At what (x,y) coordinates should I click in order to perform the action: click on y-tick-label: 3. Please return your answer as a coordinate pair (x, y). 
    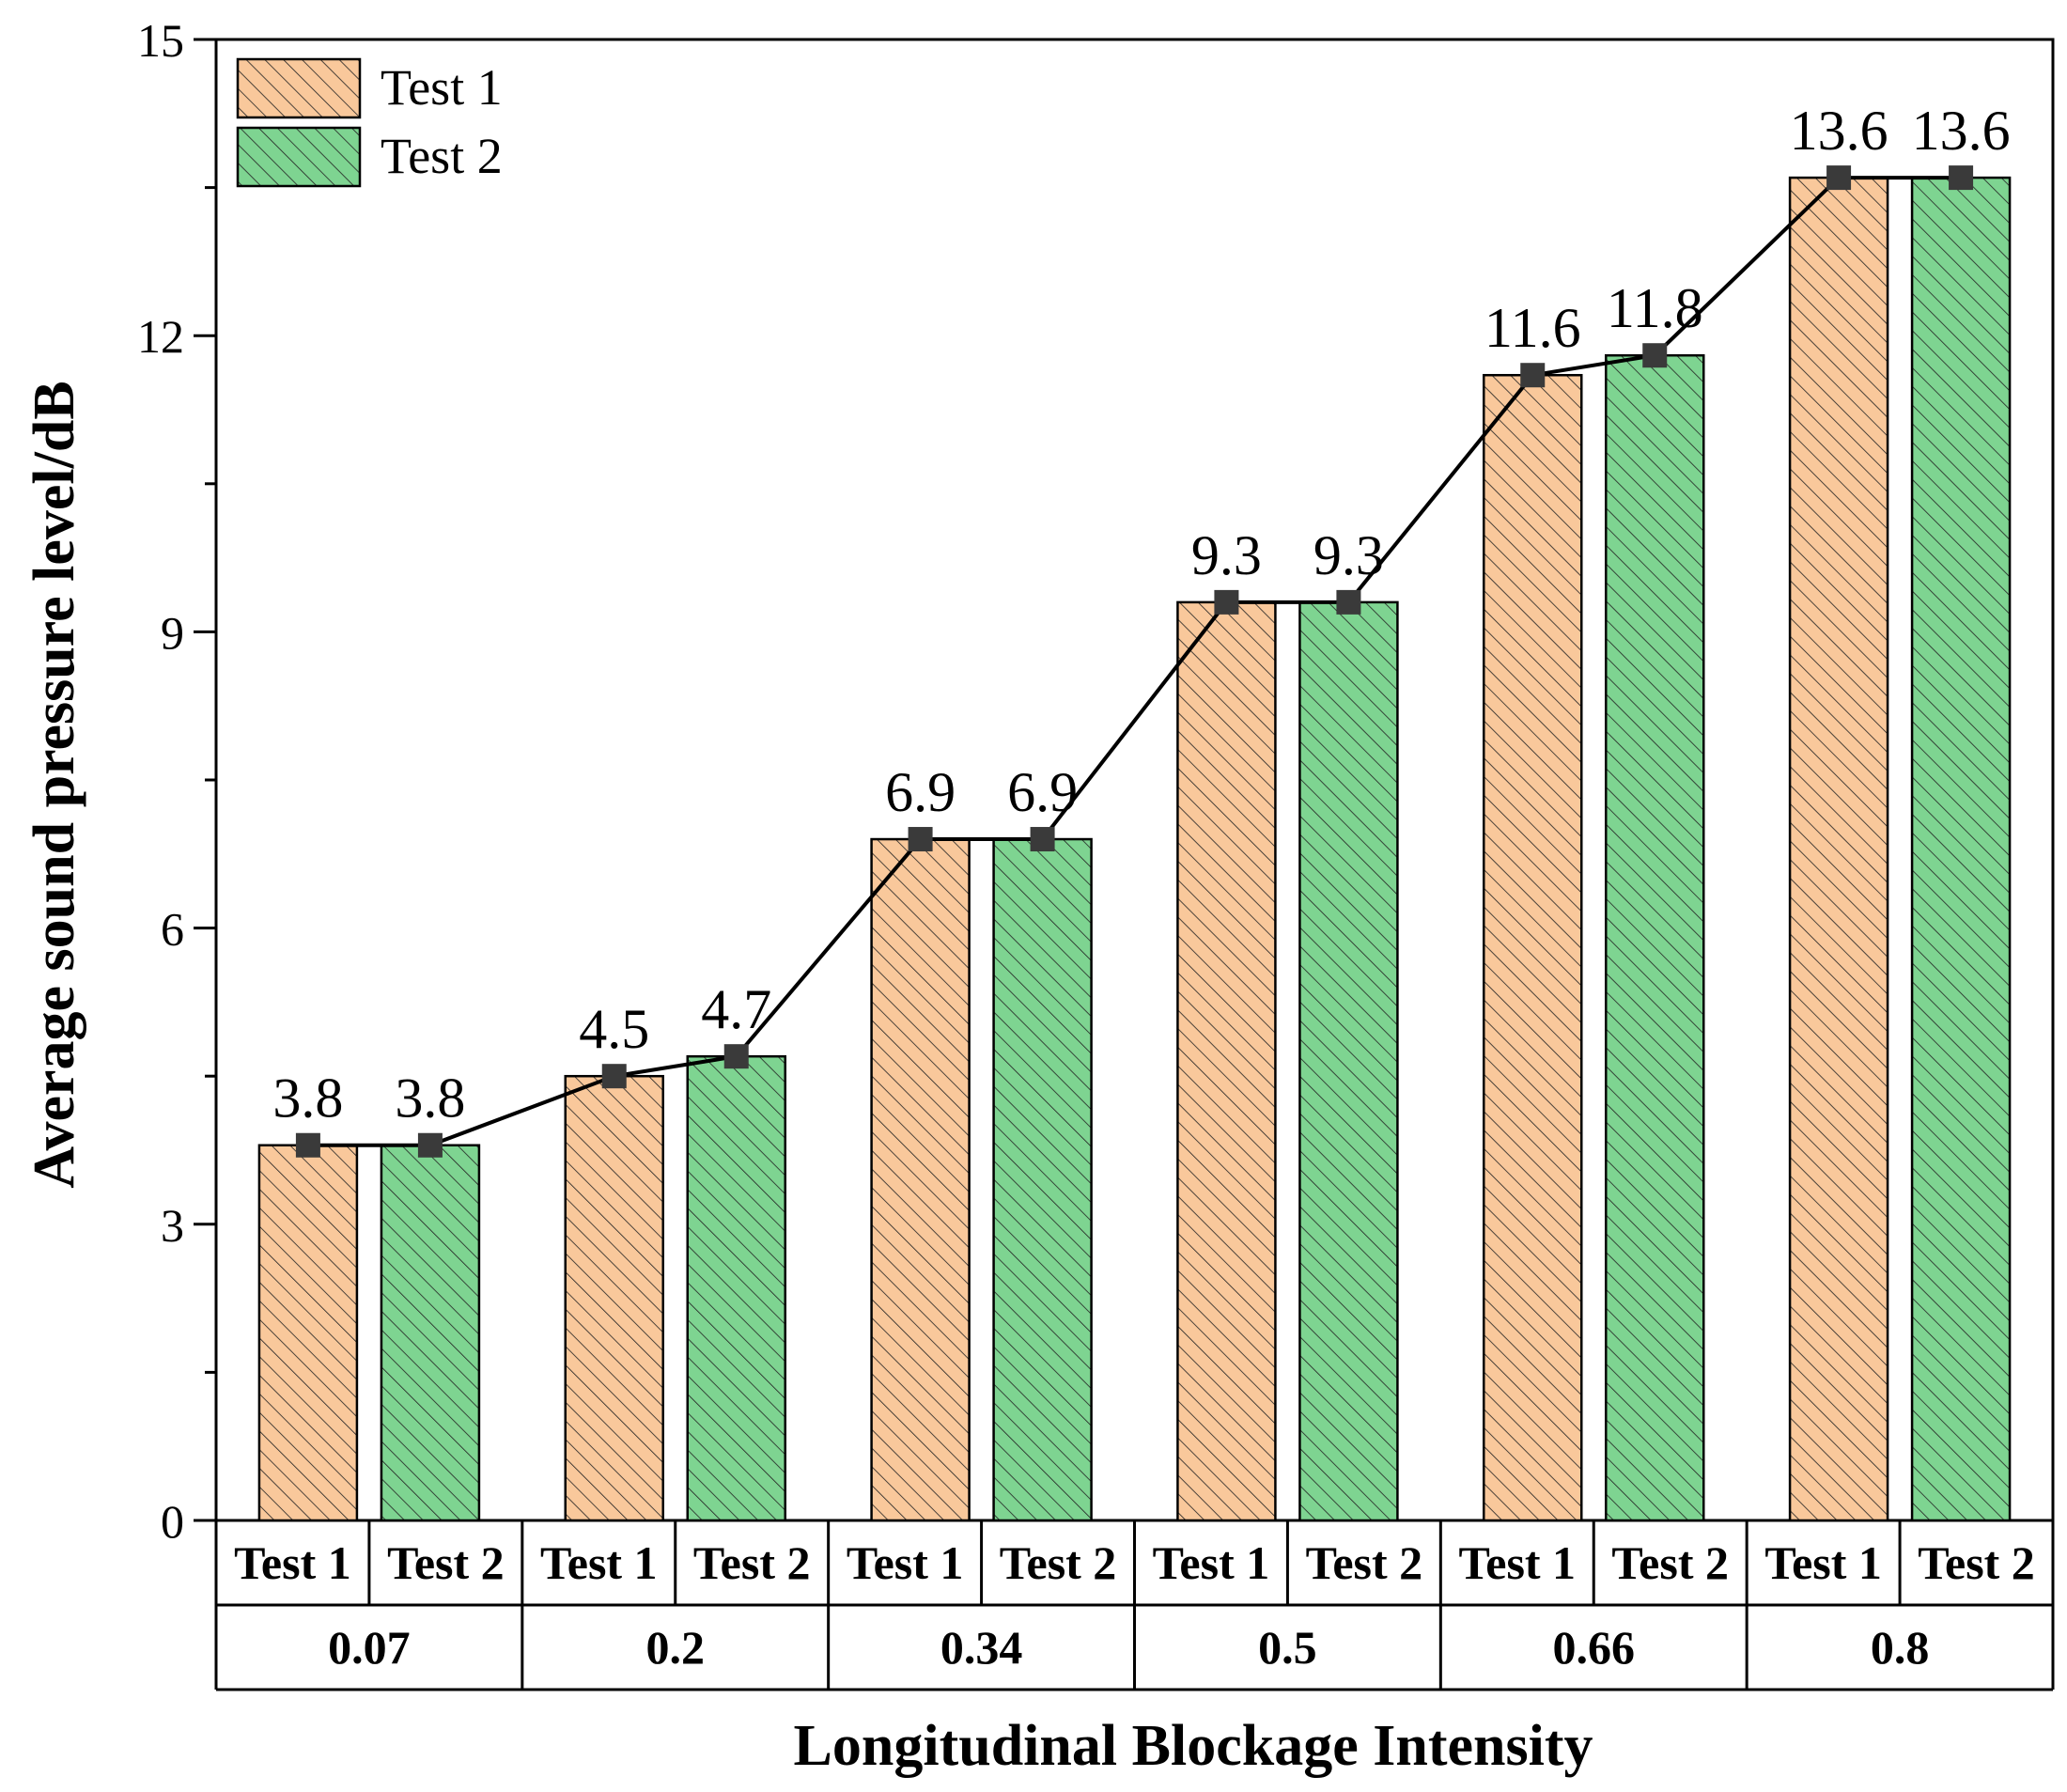
    Looking at the image, I should click on (172, 1226).